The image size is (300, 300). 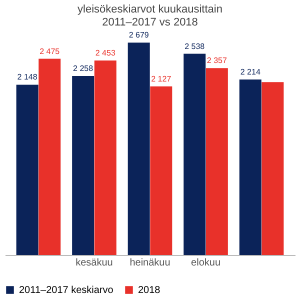 I want to click on legend-label: 2011–2017 keskiarvo, so click(x=66, y=290).